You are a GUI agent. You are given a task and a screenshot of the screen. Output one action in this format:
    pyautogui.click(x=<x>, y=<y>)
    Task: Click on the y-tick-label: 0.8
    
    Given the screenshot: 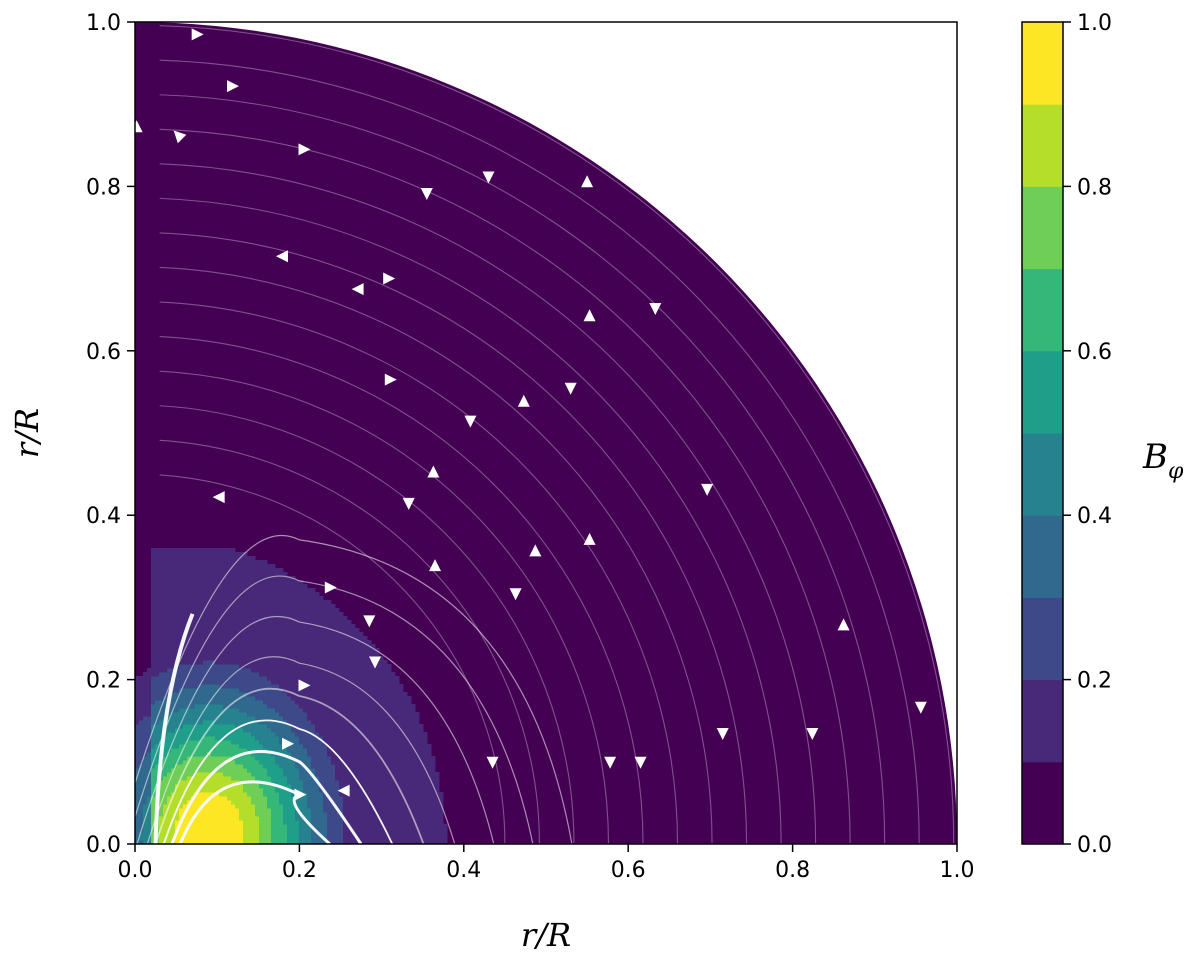 What is the action you would take?
    pyautogui.click(x=103, y=187)
    